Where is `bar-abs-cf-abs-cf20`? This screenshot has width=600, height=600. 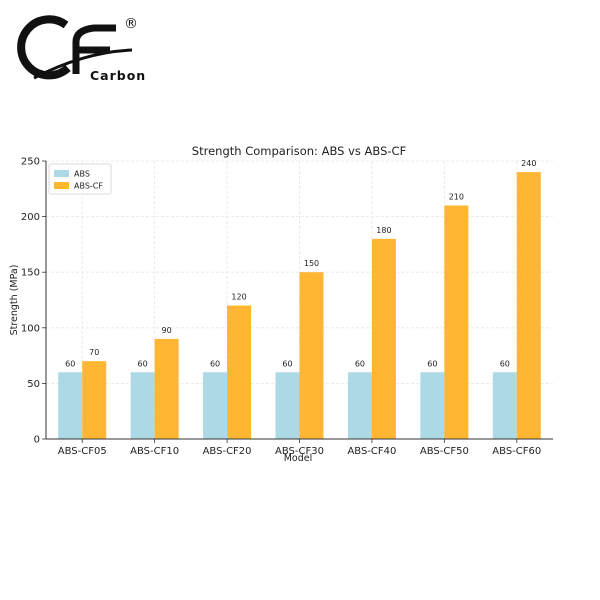
bar-abs-cf-abs-cf20 is located at coordinates (239, 372).